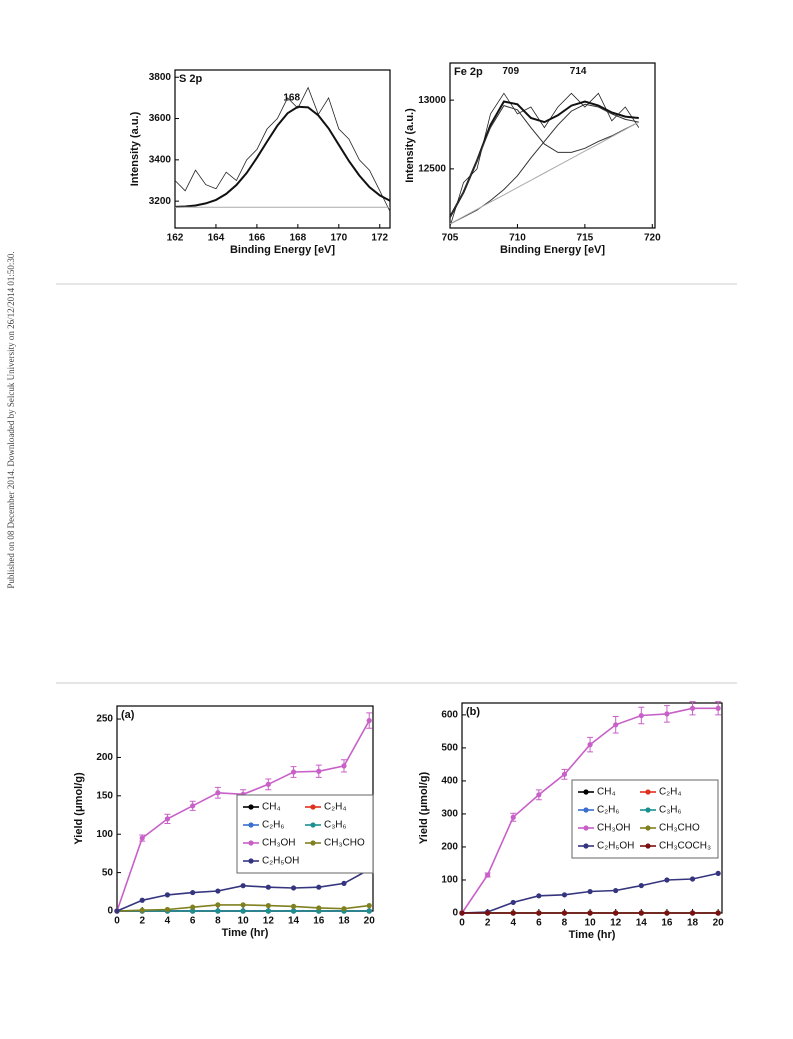 This screenshot has height=1039, width=793. I want to click on x-tick-label: 10, so click(591, 923).